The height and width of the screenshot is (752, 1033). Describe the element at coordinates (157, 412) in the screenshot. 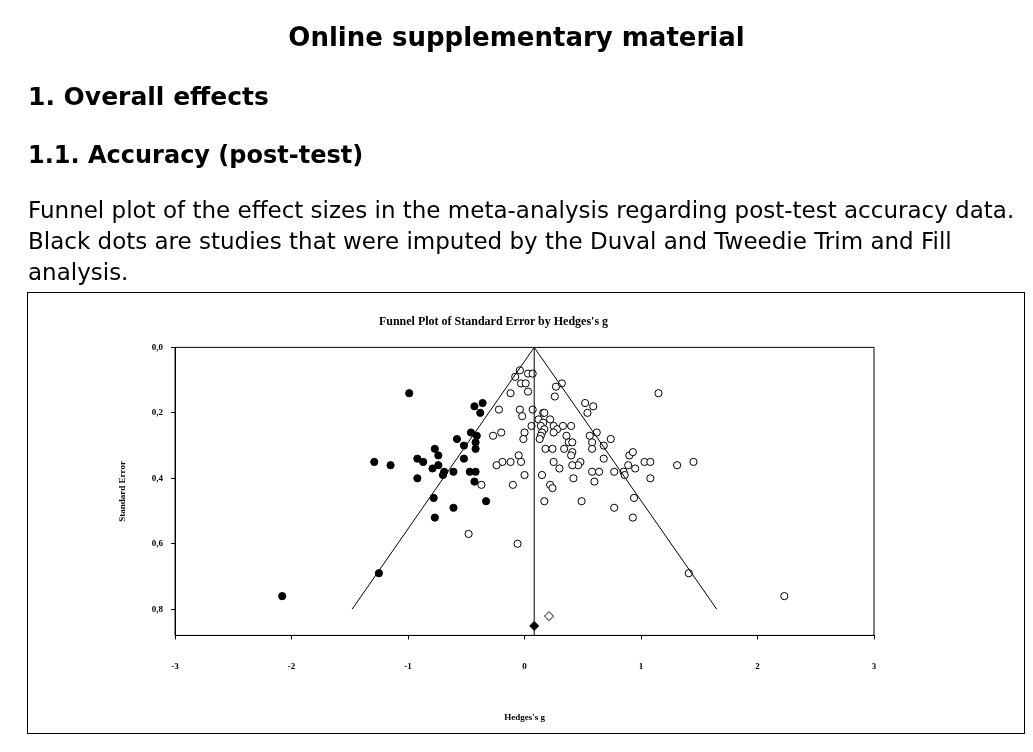

I see `y-tick-label: 0,2` at that location.